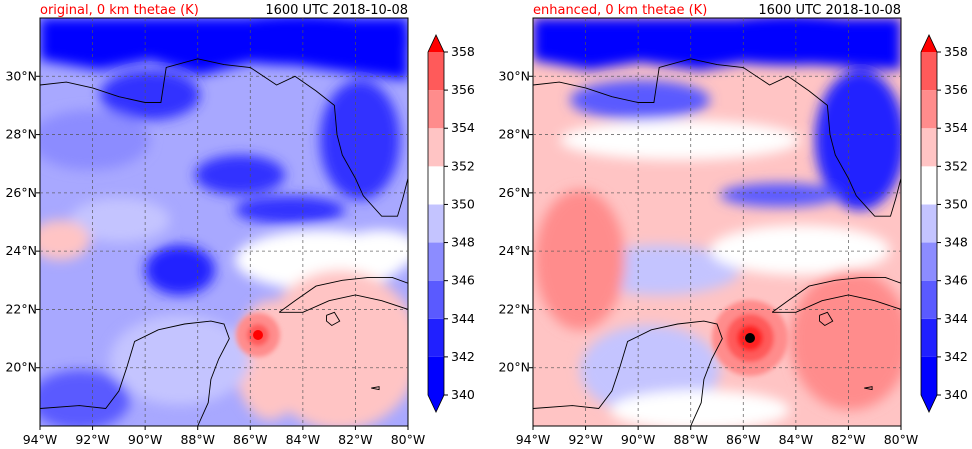 The height and width of the screenshot is (449, 972). I want to click on panel-title: original, 0 km thetae (K), so click(119, 10).